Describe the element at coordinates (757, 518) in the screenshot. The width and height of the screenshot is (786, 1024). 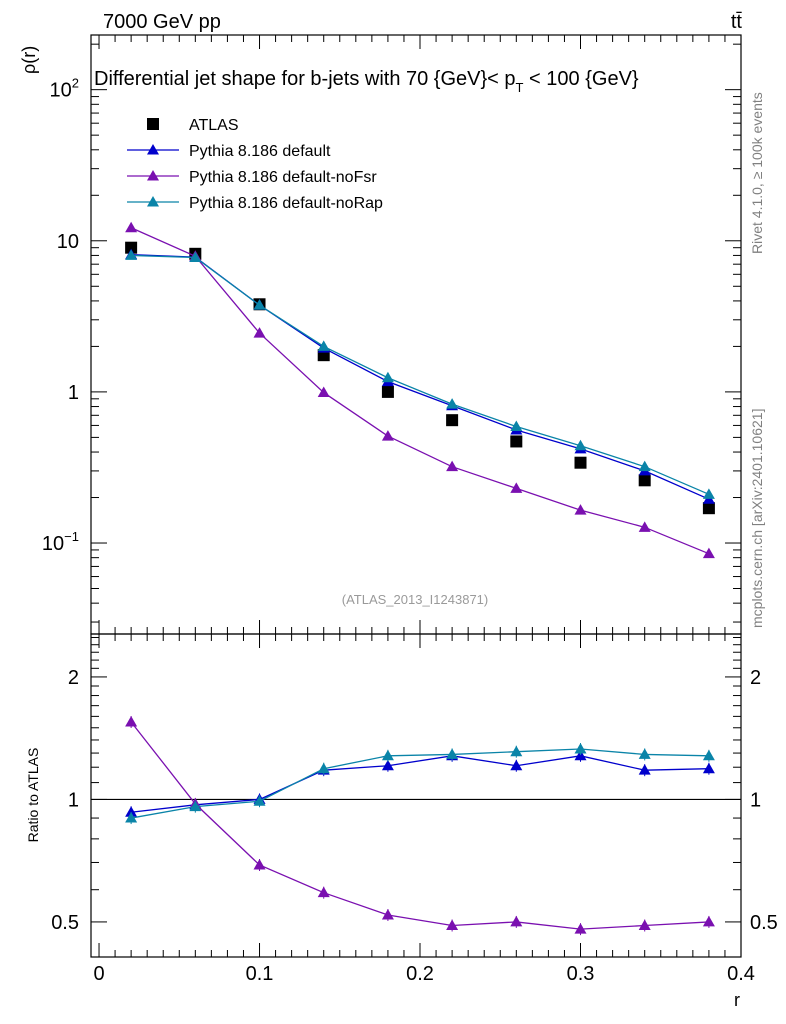
I see `source-label: mcplots.cern.ch [arXiv:2401.10621]` at that location.